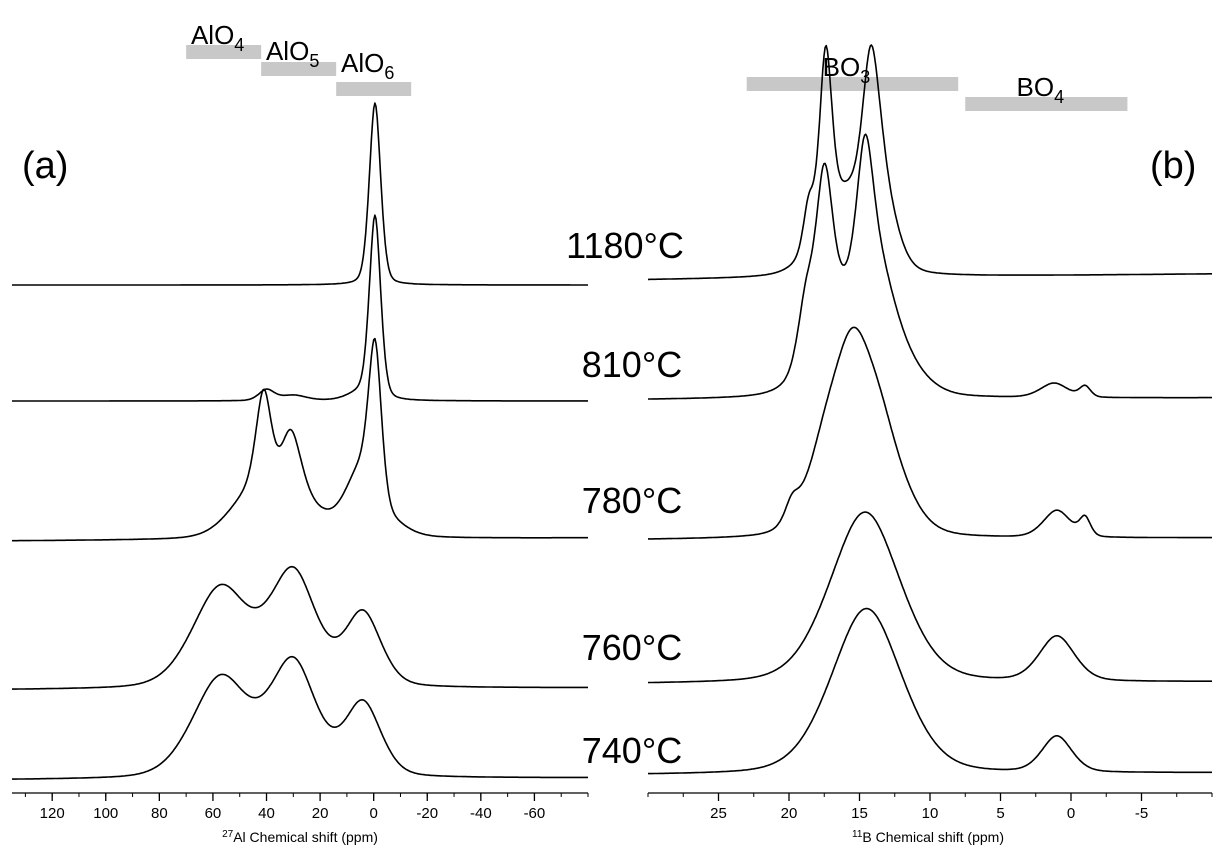 The width and height of the screenshot is (1218, 849). I want to click on region-bar-bo3, so click(852, 84).